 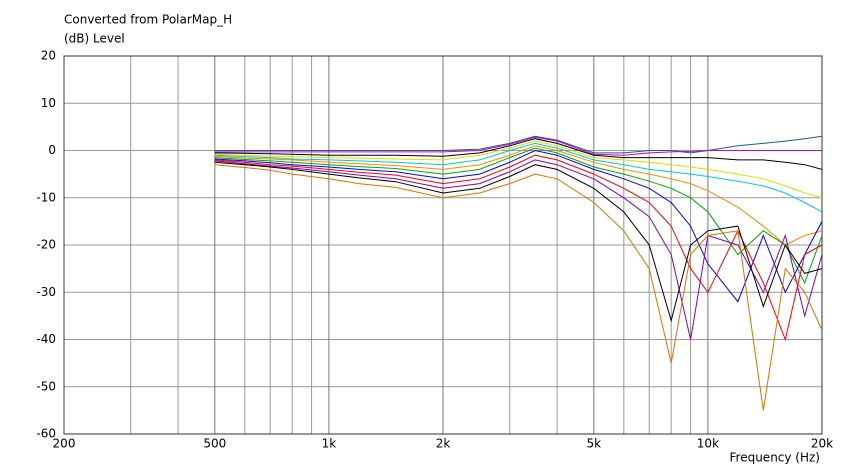 What do you see at coordinates (46, 197) in the screenshot?
I see `y-tick-label: -10` at bounding box center [46, 197].